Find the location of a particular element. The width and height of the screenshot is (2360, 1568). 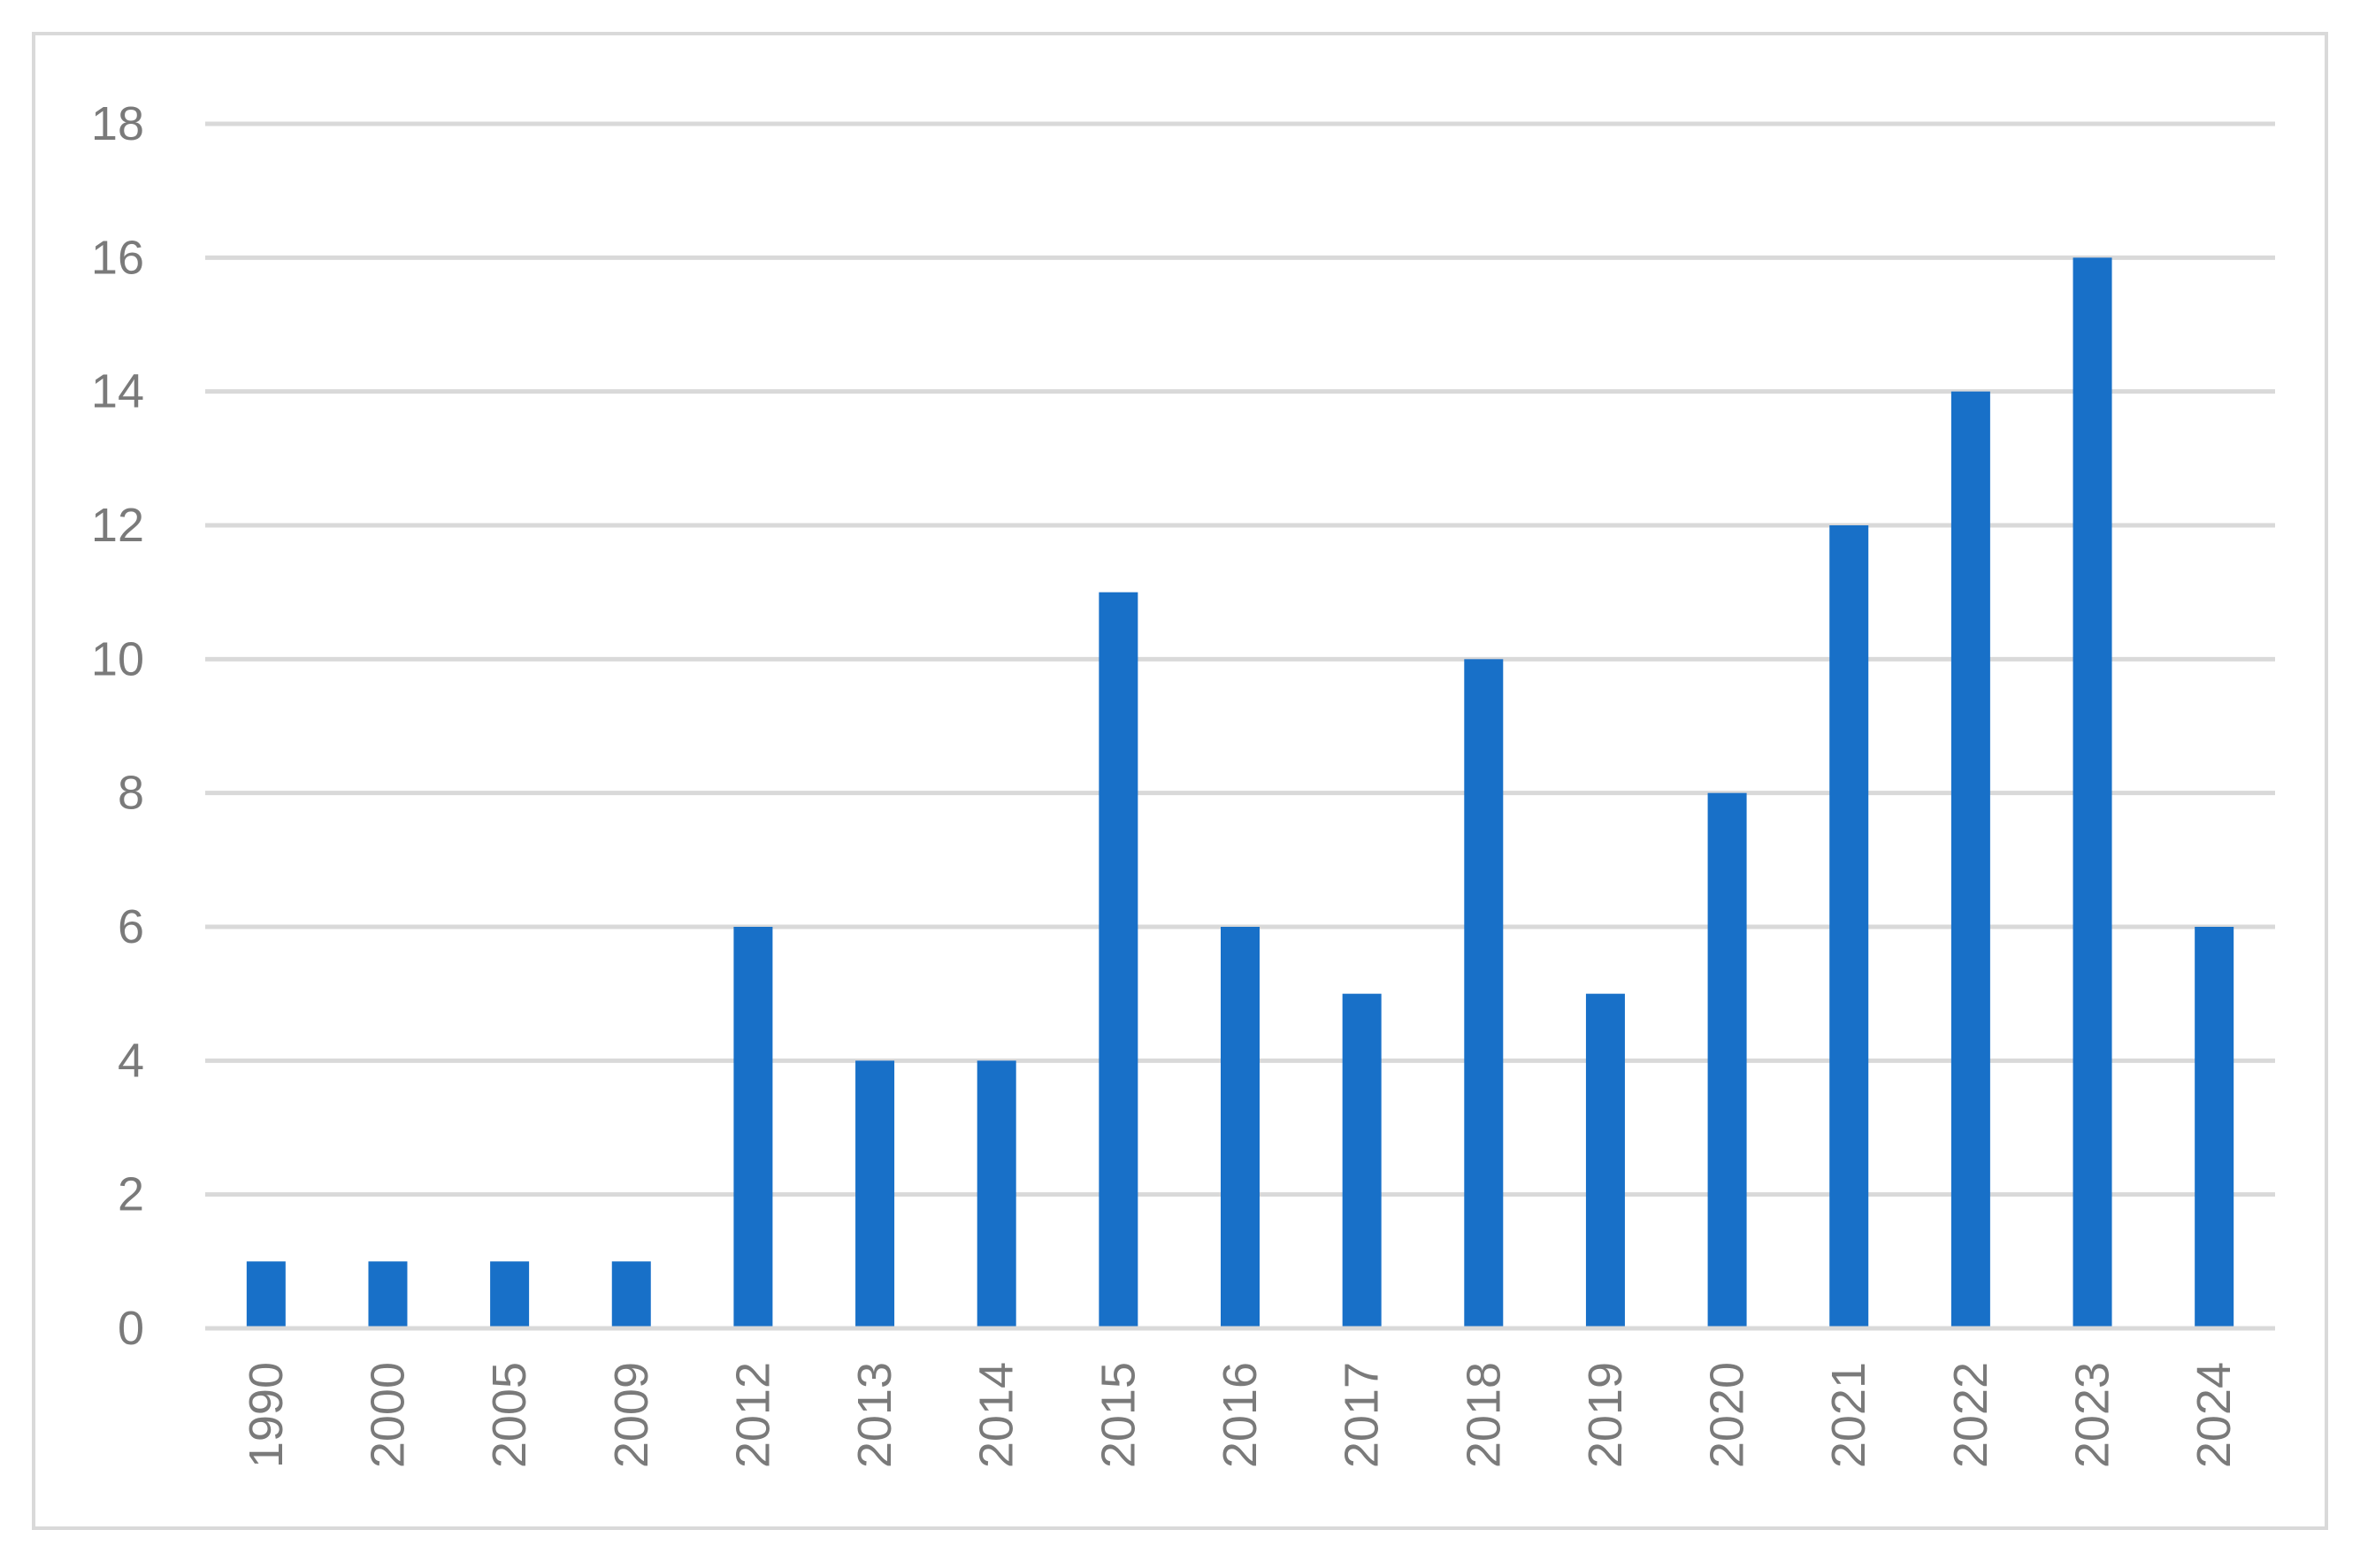

x-tick-label: 2023 is located at coordinates (2093, 1415).